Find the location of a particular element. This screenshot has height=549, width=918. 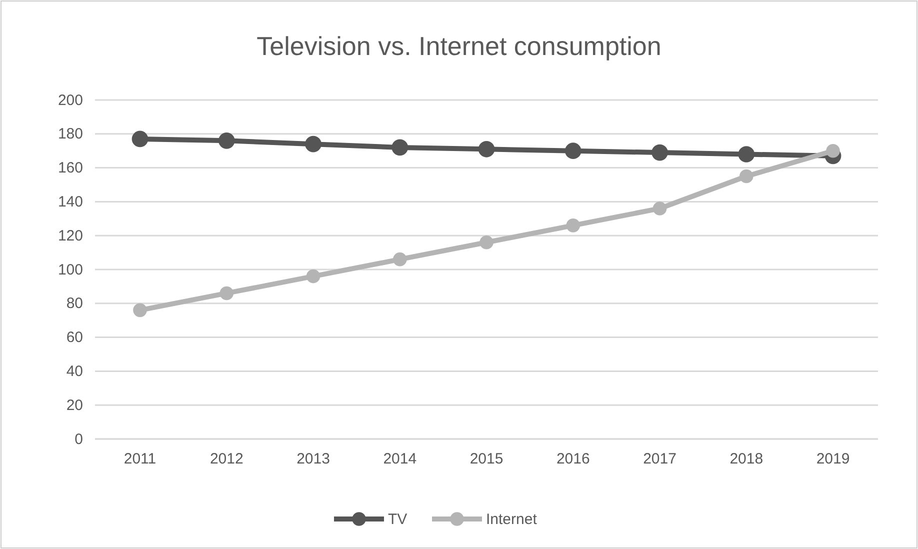

x-tick-label: 2017 is located at coordinates (659, 459).